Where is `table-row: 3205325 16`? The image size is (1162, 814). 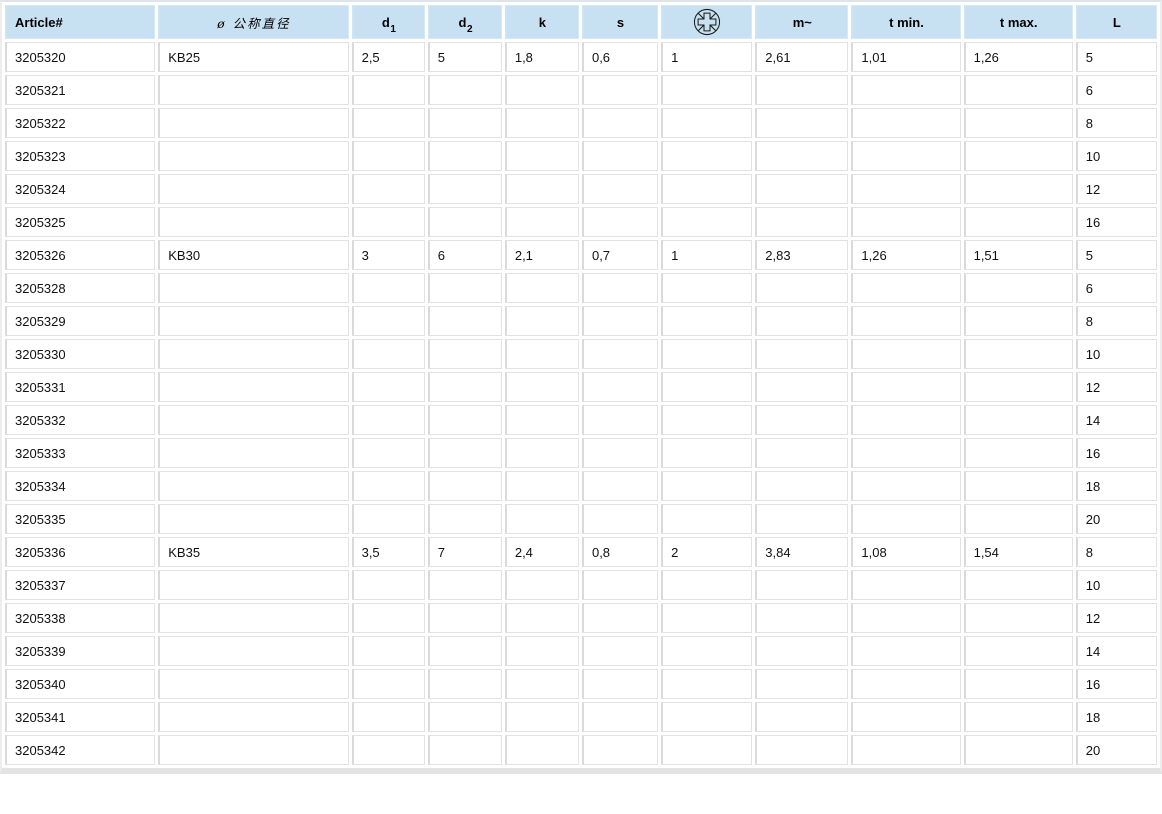
table-row: 3205325 16 is located at coordinates (581, 222).